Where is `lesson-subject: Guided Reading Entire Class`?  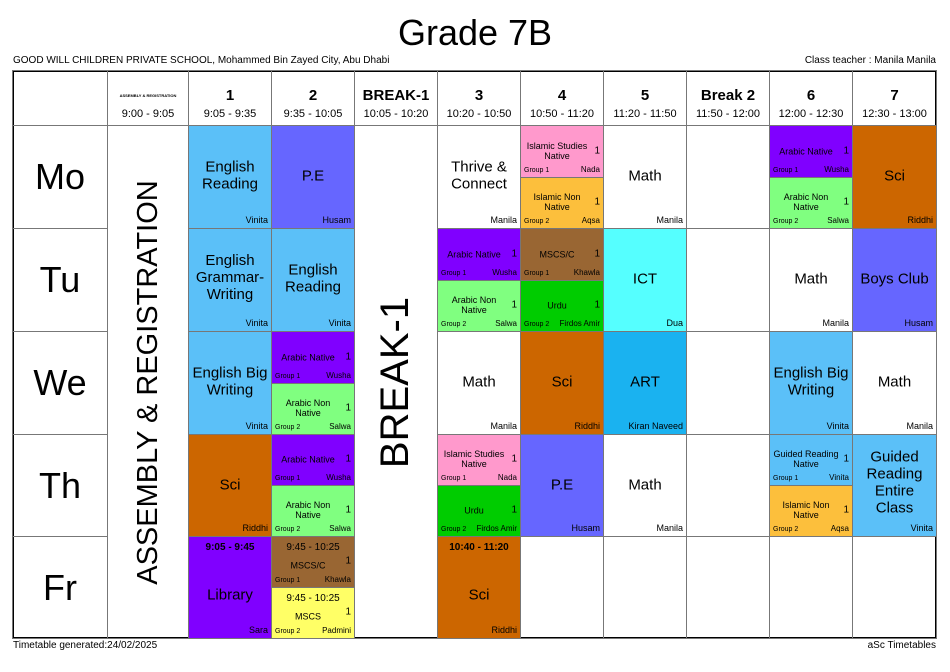
lesson-subject: Guided Reading Entire Class is located at coordinates (894, 482).